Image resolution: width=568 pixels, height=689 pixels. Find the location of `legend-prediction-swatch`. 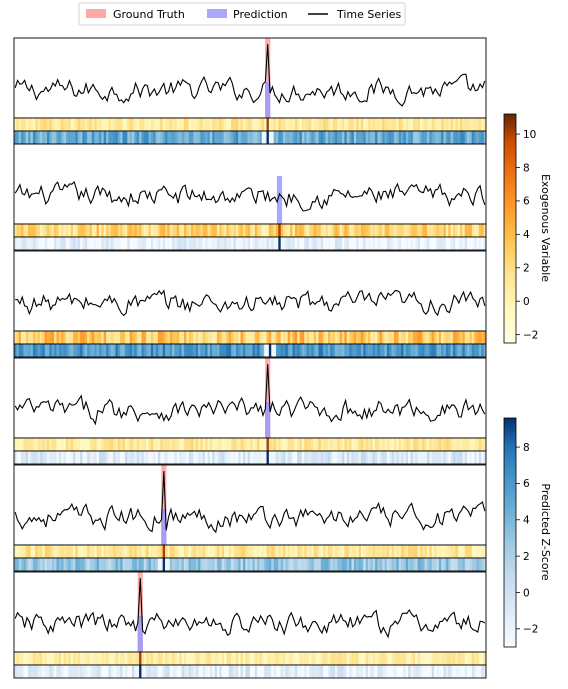

legend-prediction-swatch is located at coordinates (217, 13).